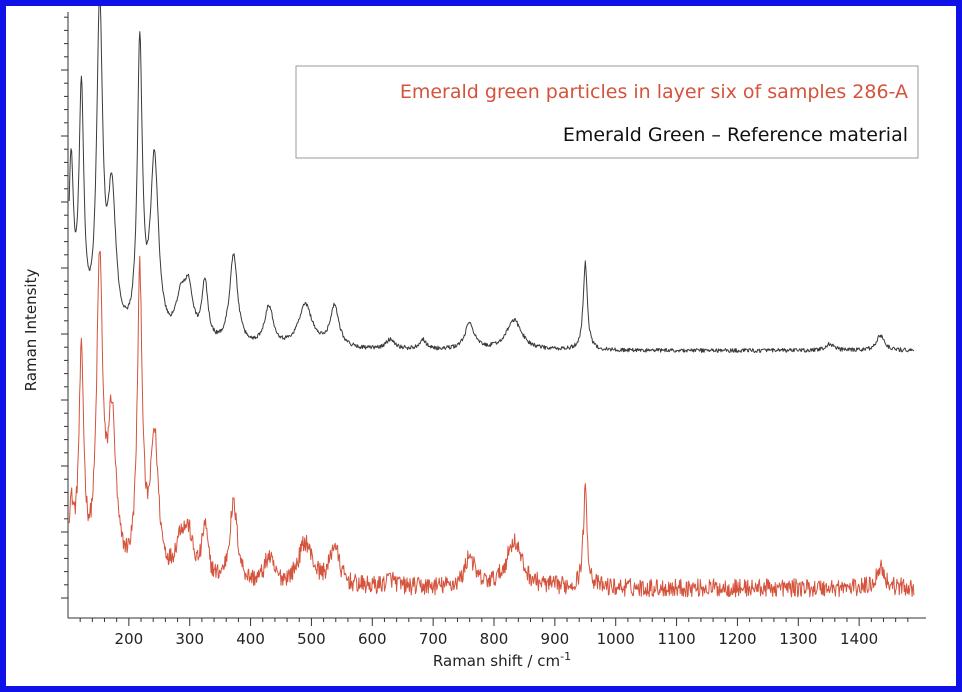 This screenshot has width=962, height=692. I want to click on x-tick-label: 300, so click(189, 639).